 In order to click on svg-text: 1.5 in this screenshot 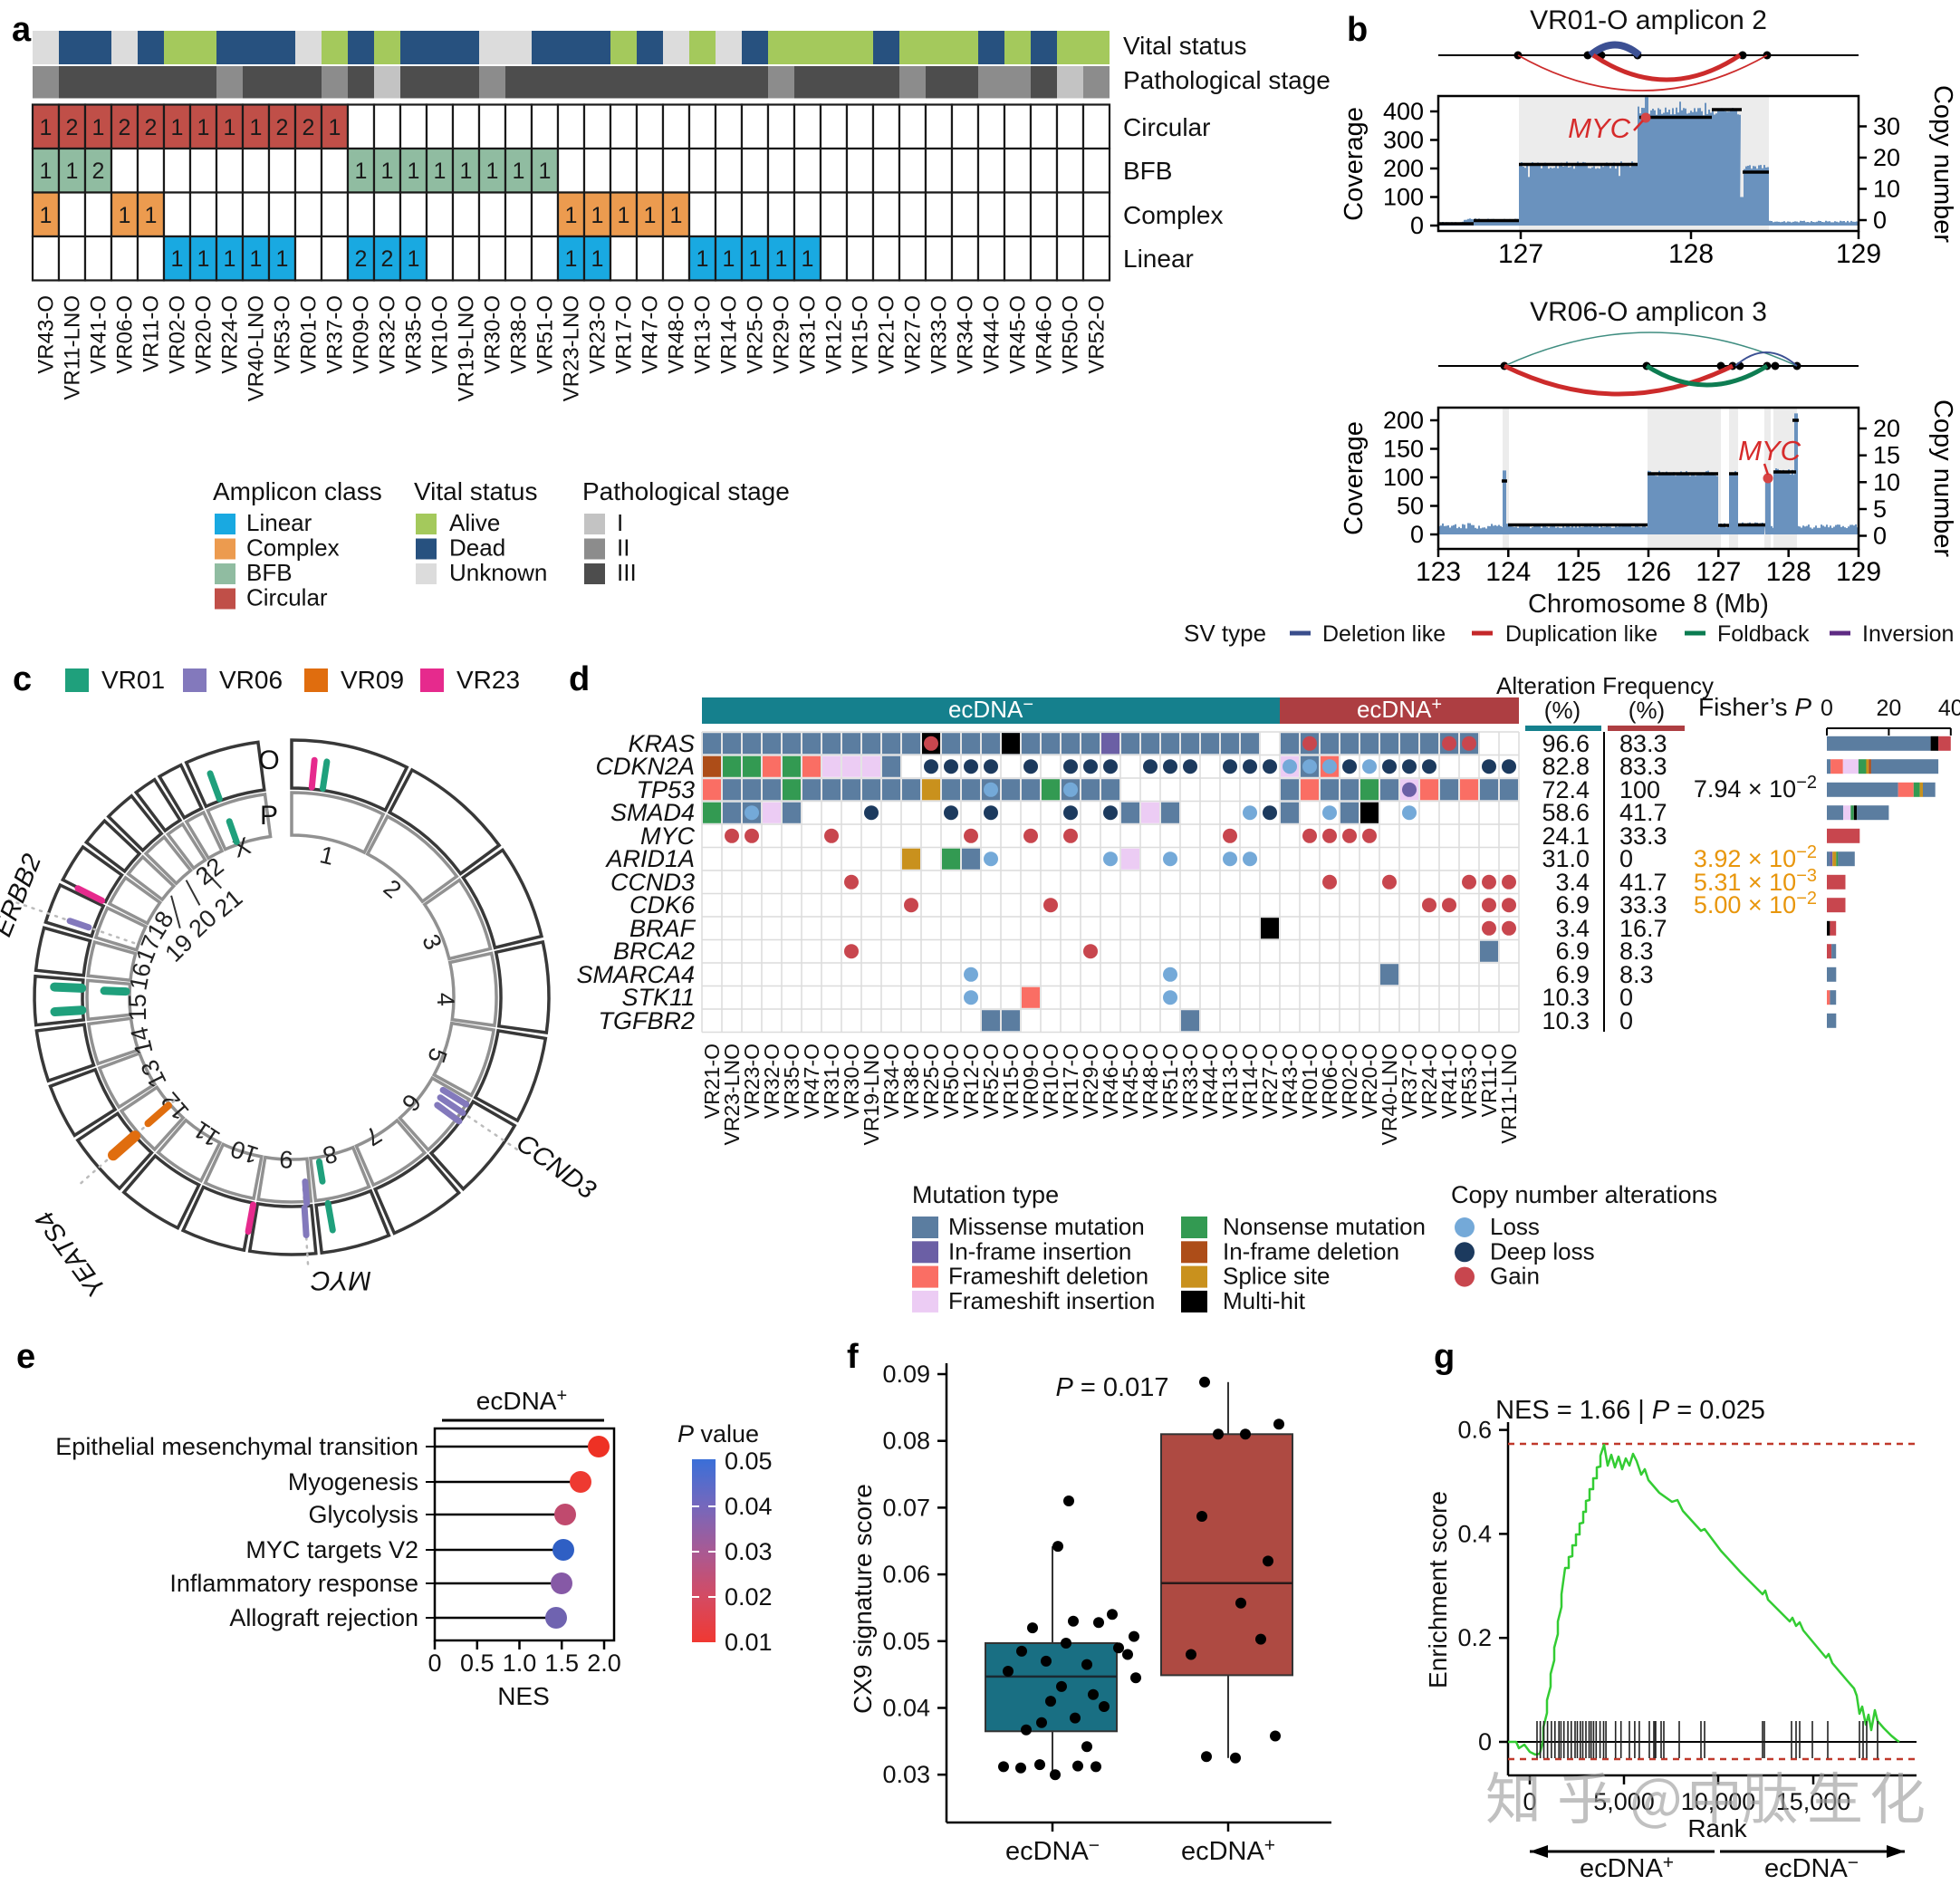, I will do `click(561, 1663)`.